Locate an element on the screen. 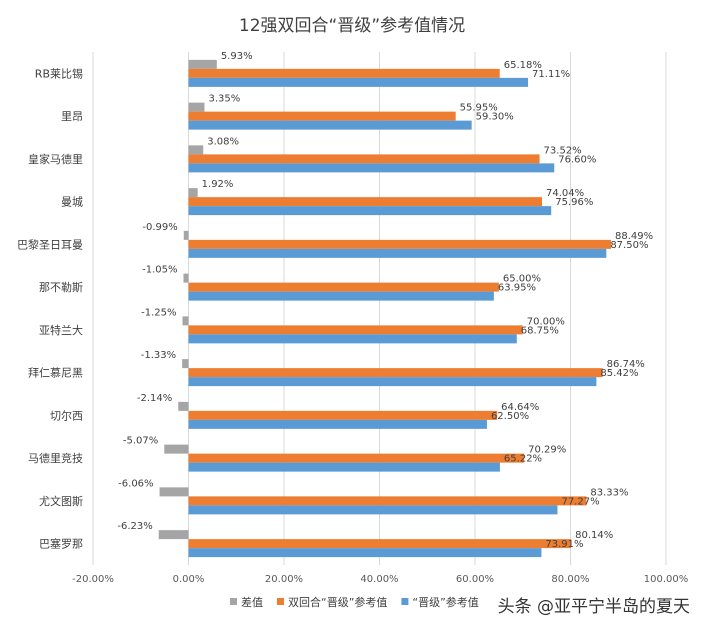 The image size is (704, 631). data-label-two-leg: 73.52% is located at coordinates (563, 150).